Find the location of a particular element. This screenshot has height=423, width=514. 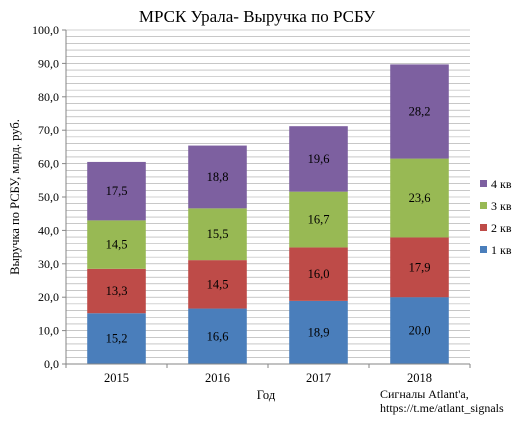

data-label: 16,0 is located at coordinates (319, 274).